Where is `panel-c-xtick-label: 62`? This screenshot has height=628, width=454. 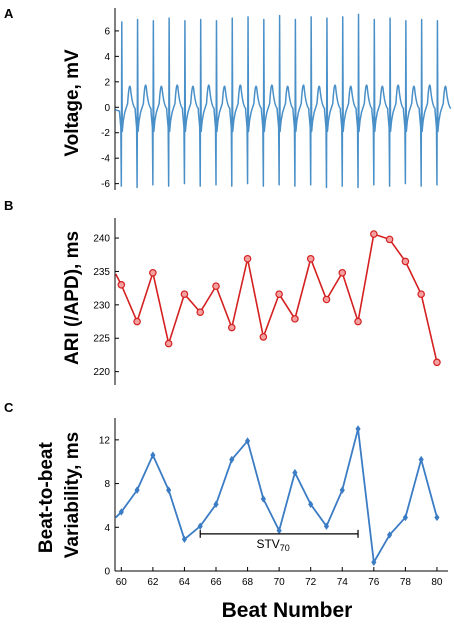 panel-c-xtick-label: 62 is located at coordinates (153, 582).